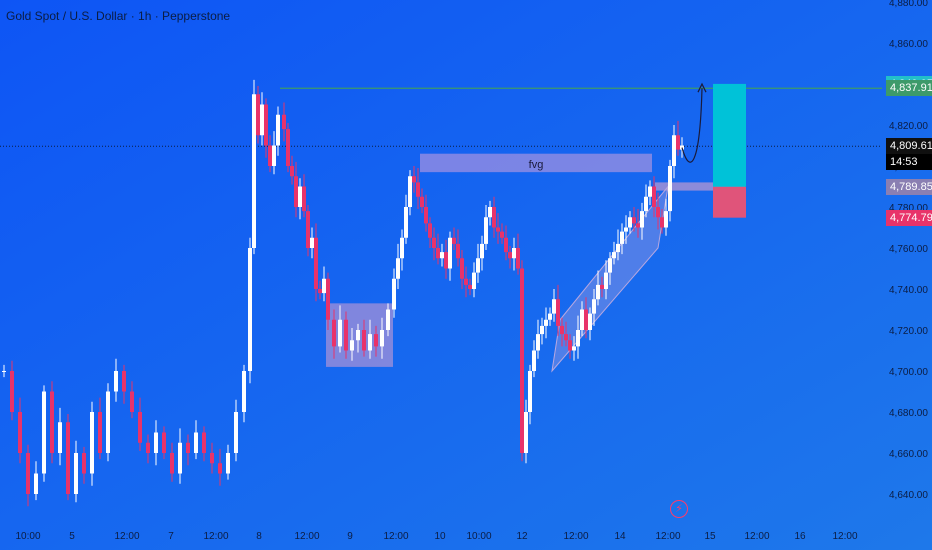  What do you see at coordinates (800, 536) in the screenshot?
I see `x-tick-label: 16` at bounding box center [800, 536].